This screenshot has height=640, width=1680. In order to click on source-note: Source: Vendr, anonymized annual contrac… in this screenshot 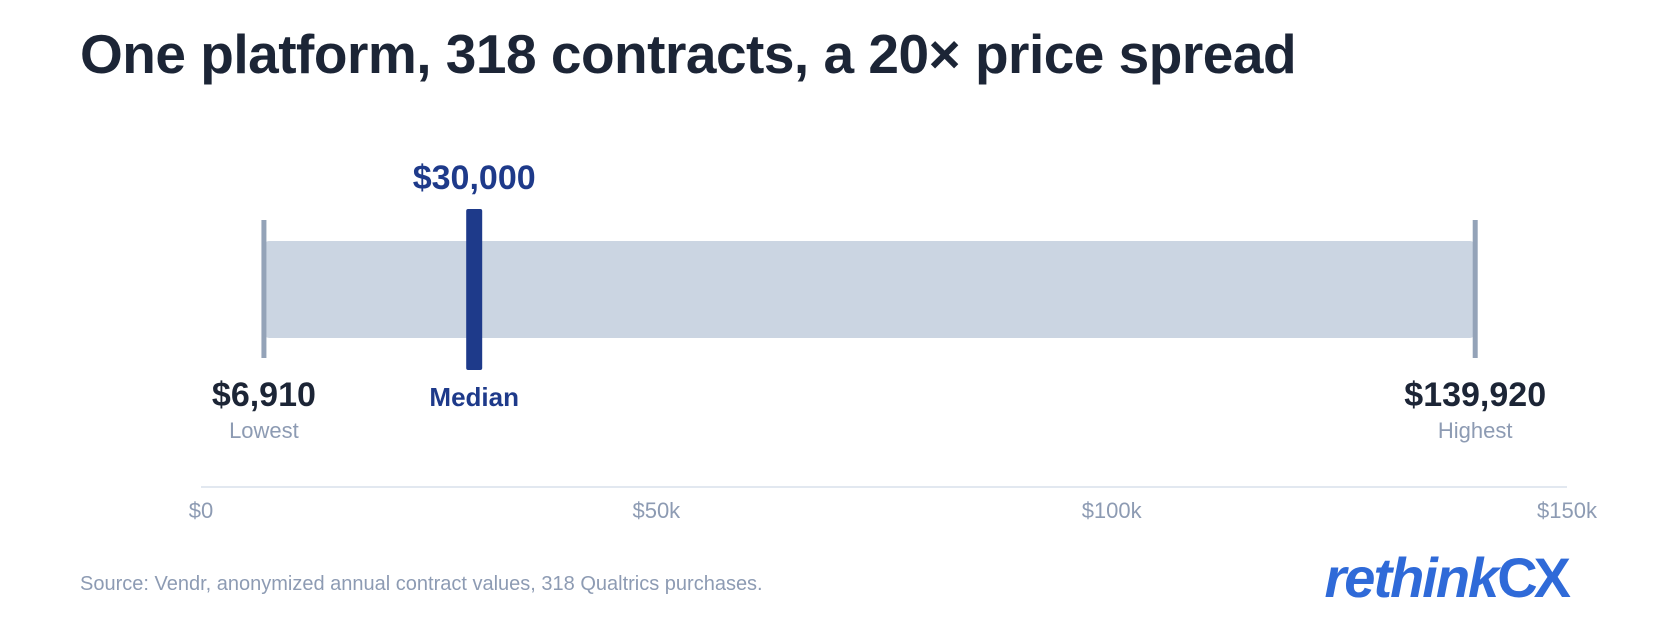, I will do `click(421, 584)`.